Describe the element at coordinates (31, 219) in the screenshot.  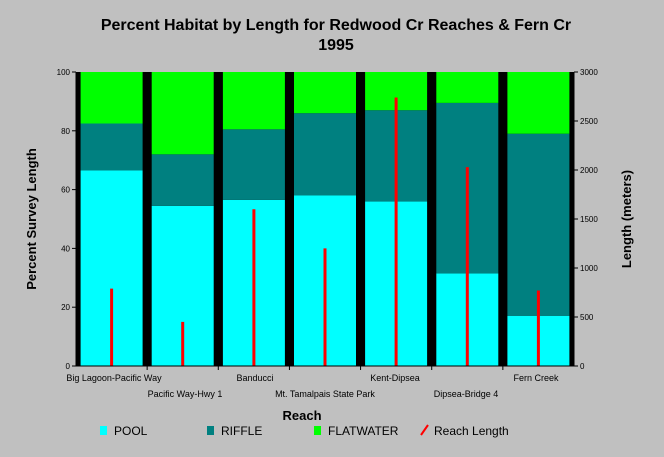
I see `y-axis-title: Percent Survey Length` at that location.